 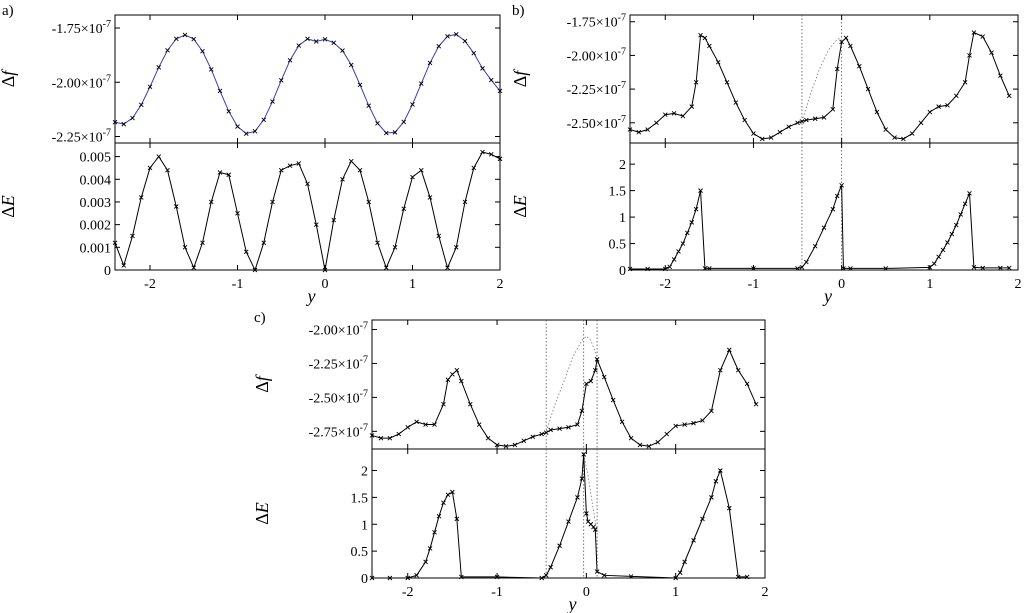 What do you see at coordinates (96, 248) in the screenshot?
I see `y-tick-label: 0.001` at bounding box center [96, 248].